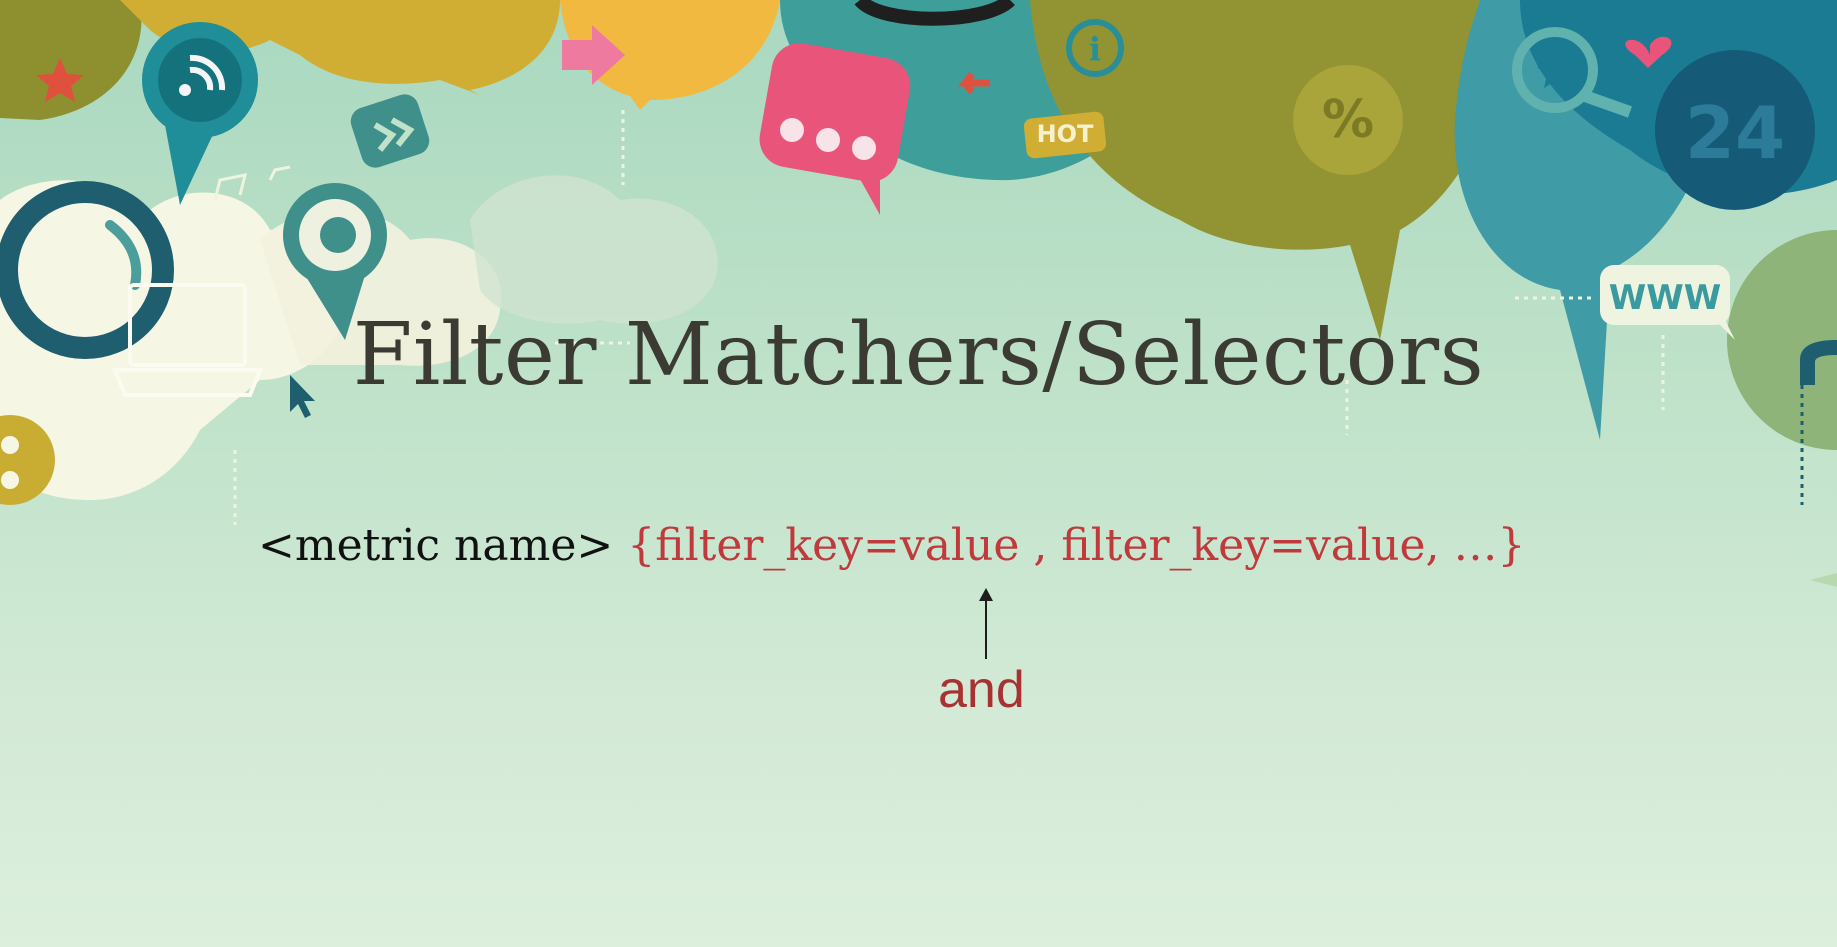  Describe the element at coordinates (207, 72) in the screenshot. I see `rss-waves` at that location.